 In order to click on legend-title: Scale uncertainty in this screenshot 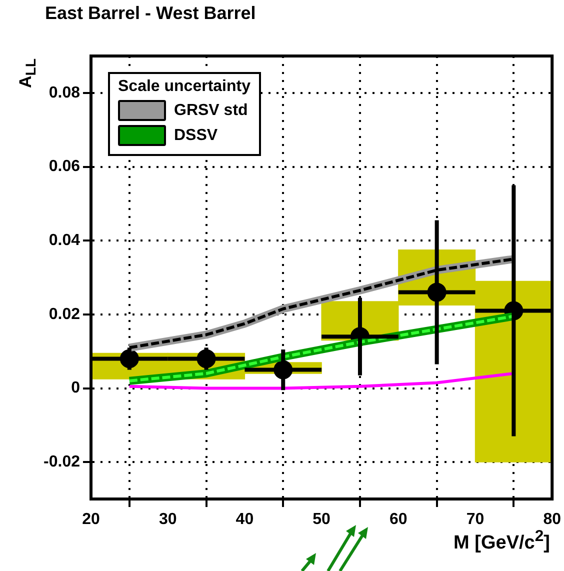, I will do `click(184, 87)`.